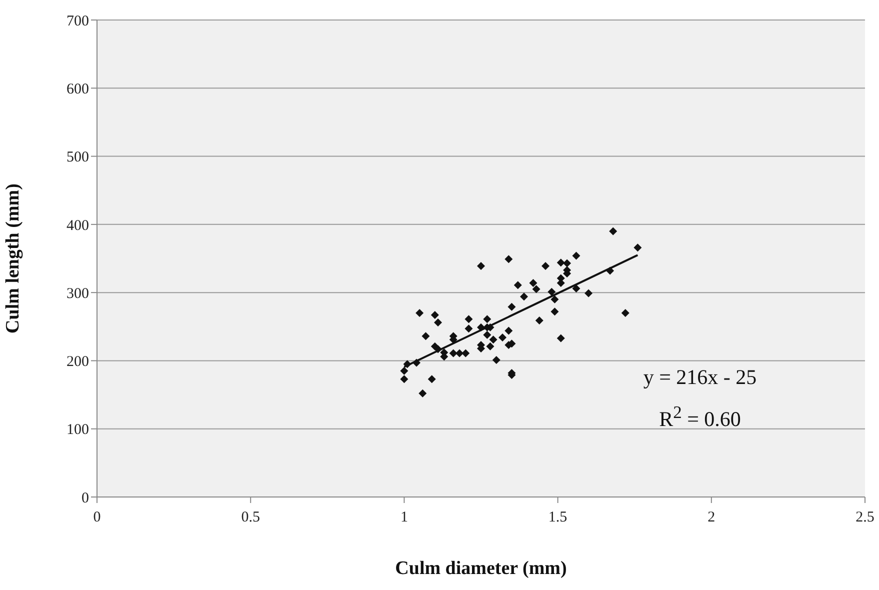 The width and height of the screenshot is (879, 590). I want to click on y-tick-label: 0, so click(85, 498).